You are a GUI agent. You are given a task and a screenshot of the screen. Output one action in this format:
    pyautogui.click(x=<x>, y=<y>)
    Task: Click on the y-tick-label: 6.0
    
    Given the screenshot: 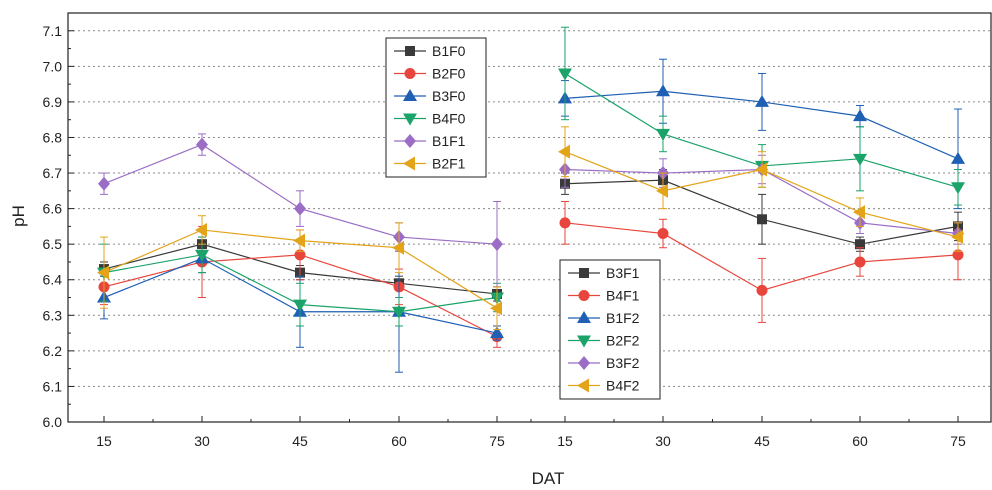 What is the action you would take?
    pyautogui.click(x=53, y=422)
    